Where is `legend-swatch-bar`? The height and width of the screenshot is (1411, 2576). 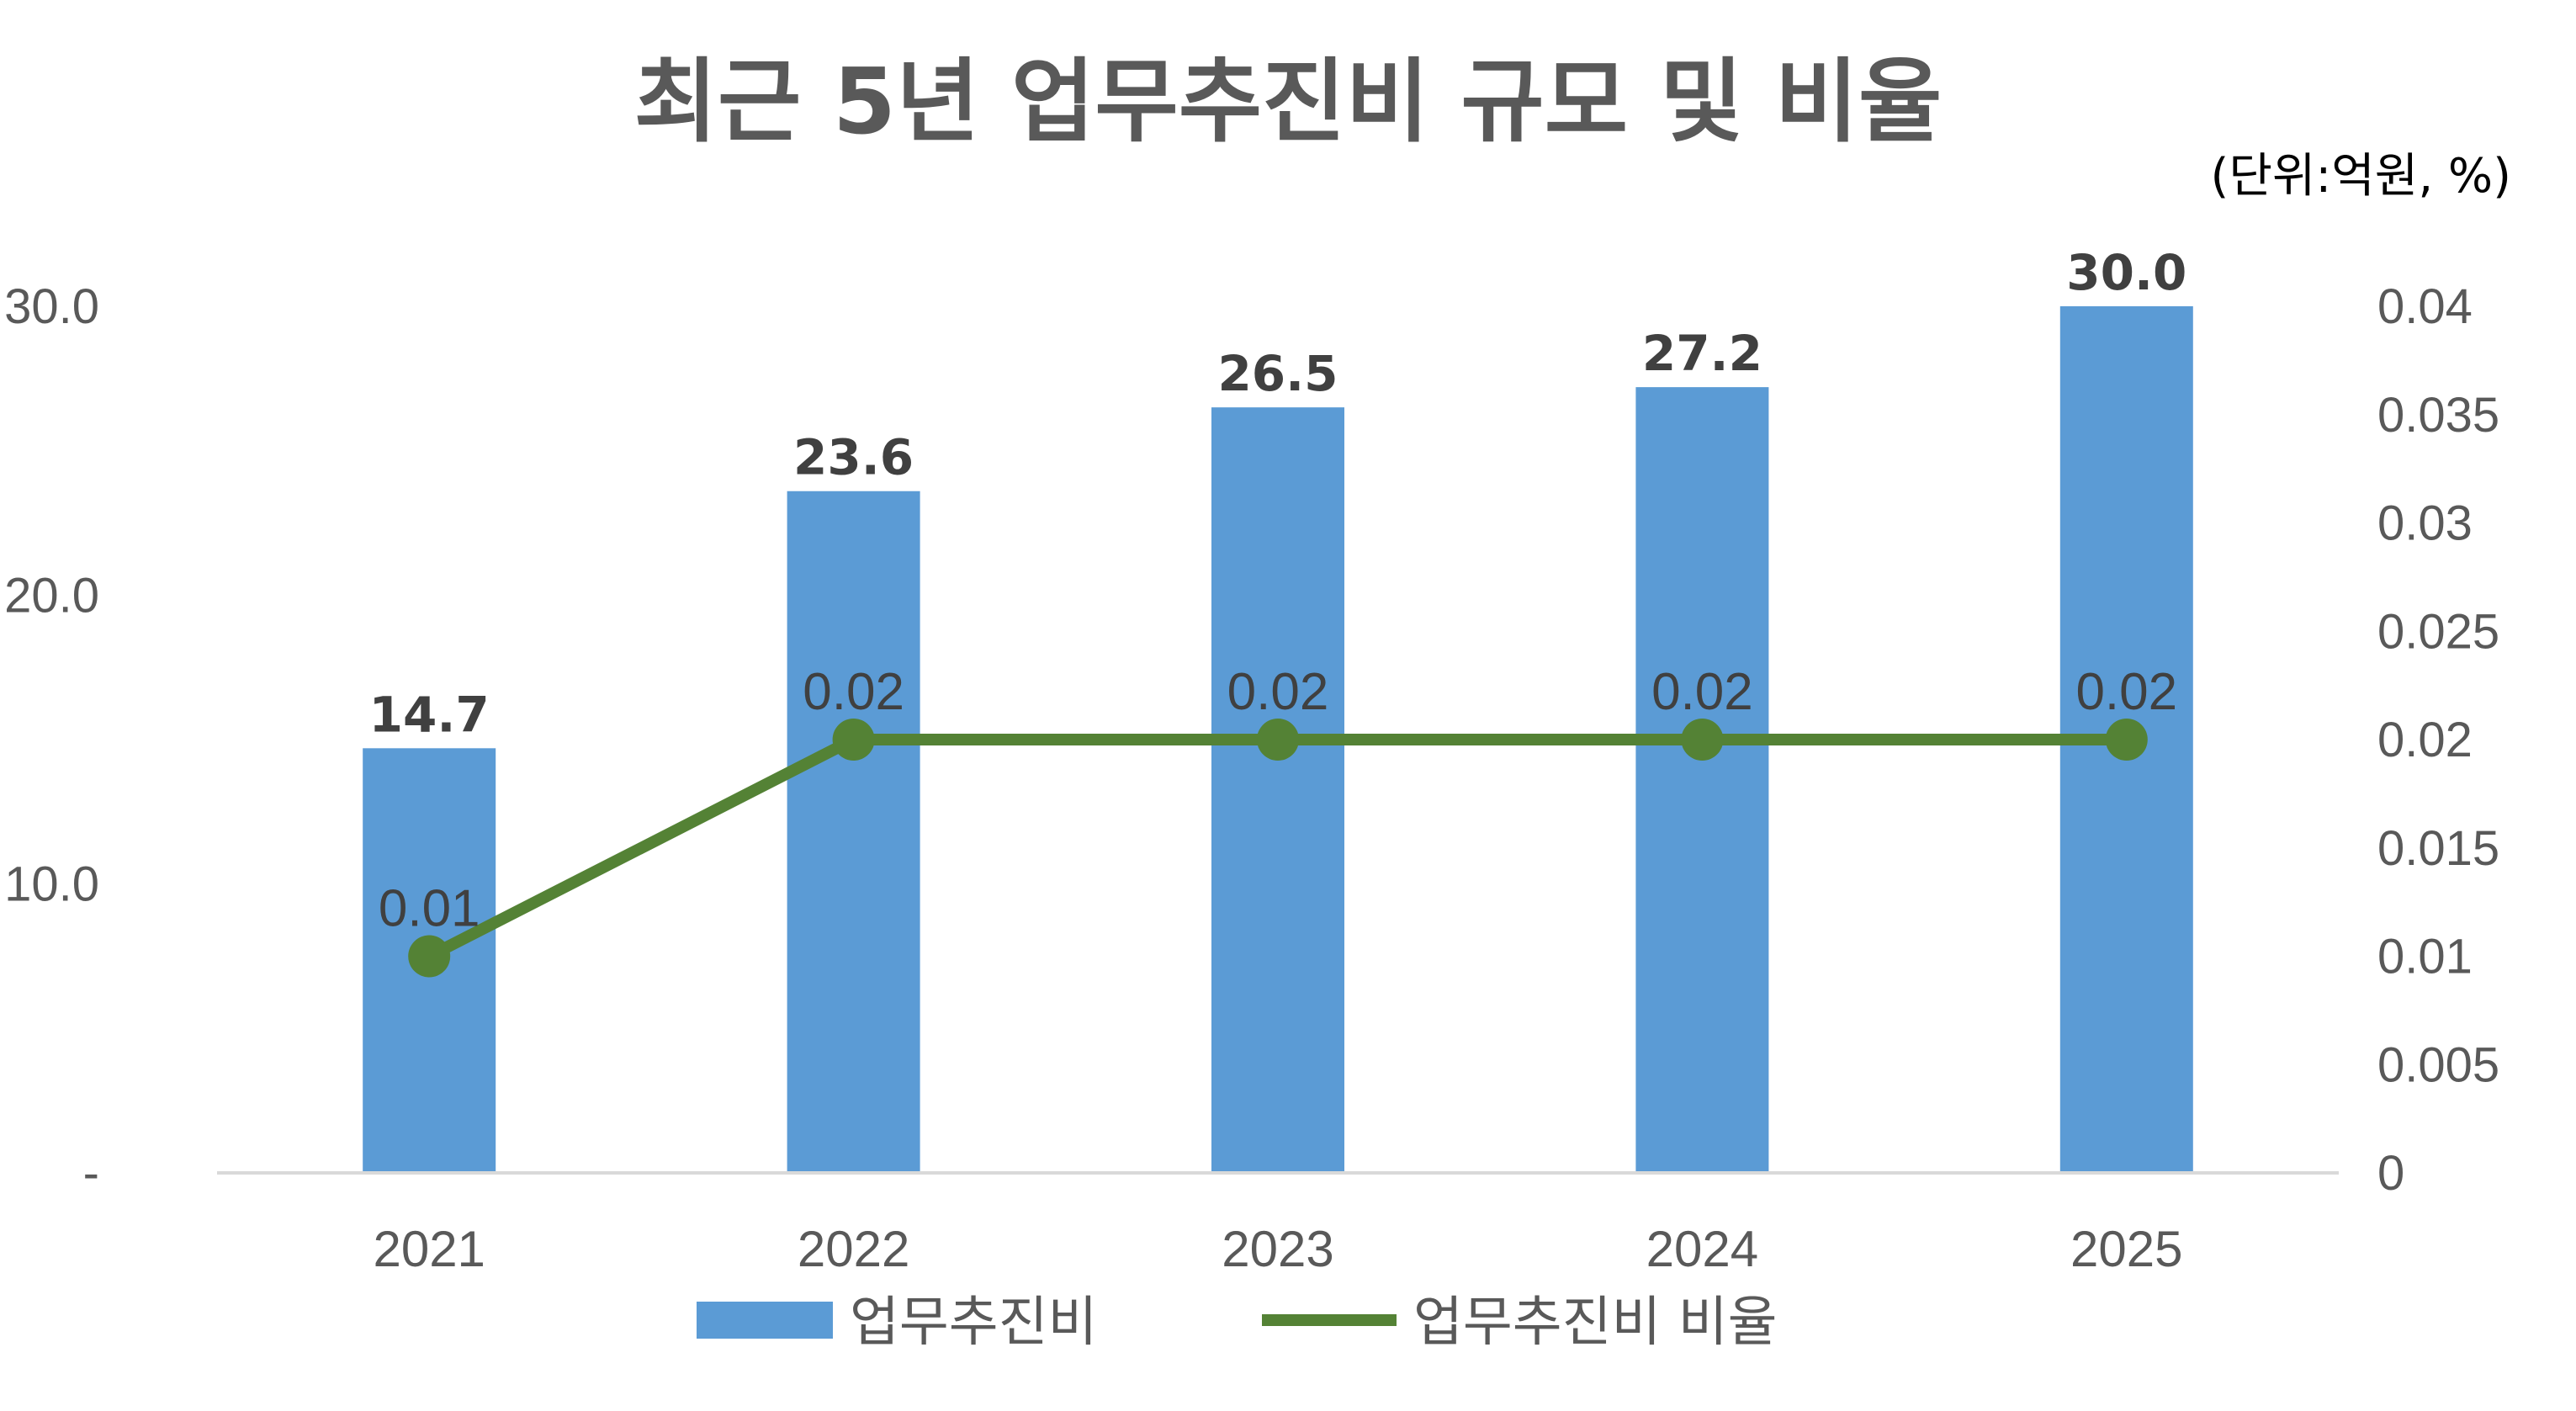 legend-swatch-bar is located at coordinates (765, 1320).